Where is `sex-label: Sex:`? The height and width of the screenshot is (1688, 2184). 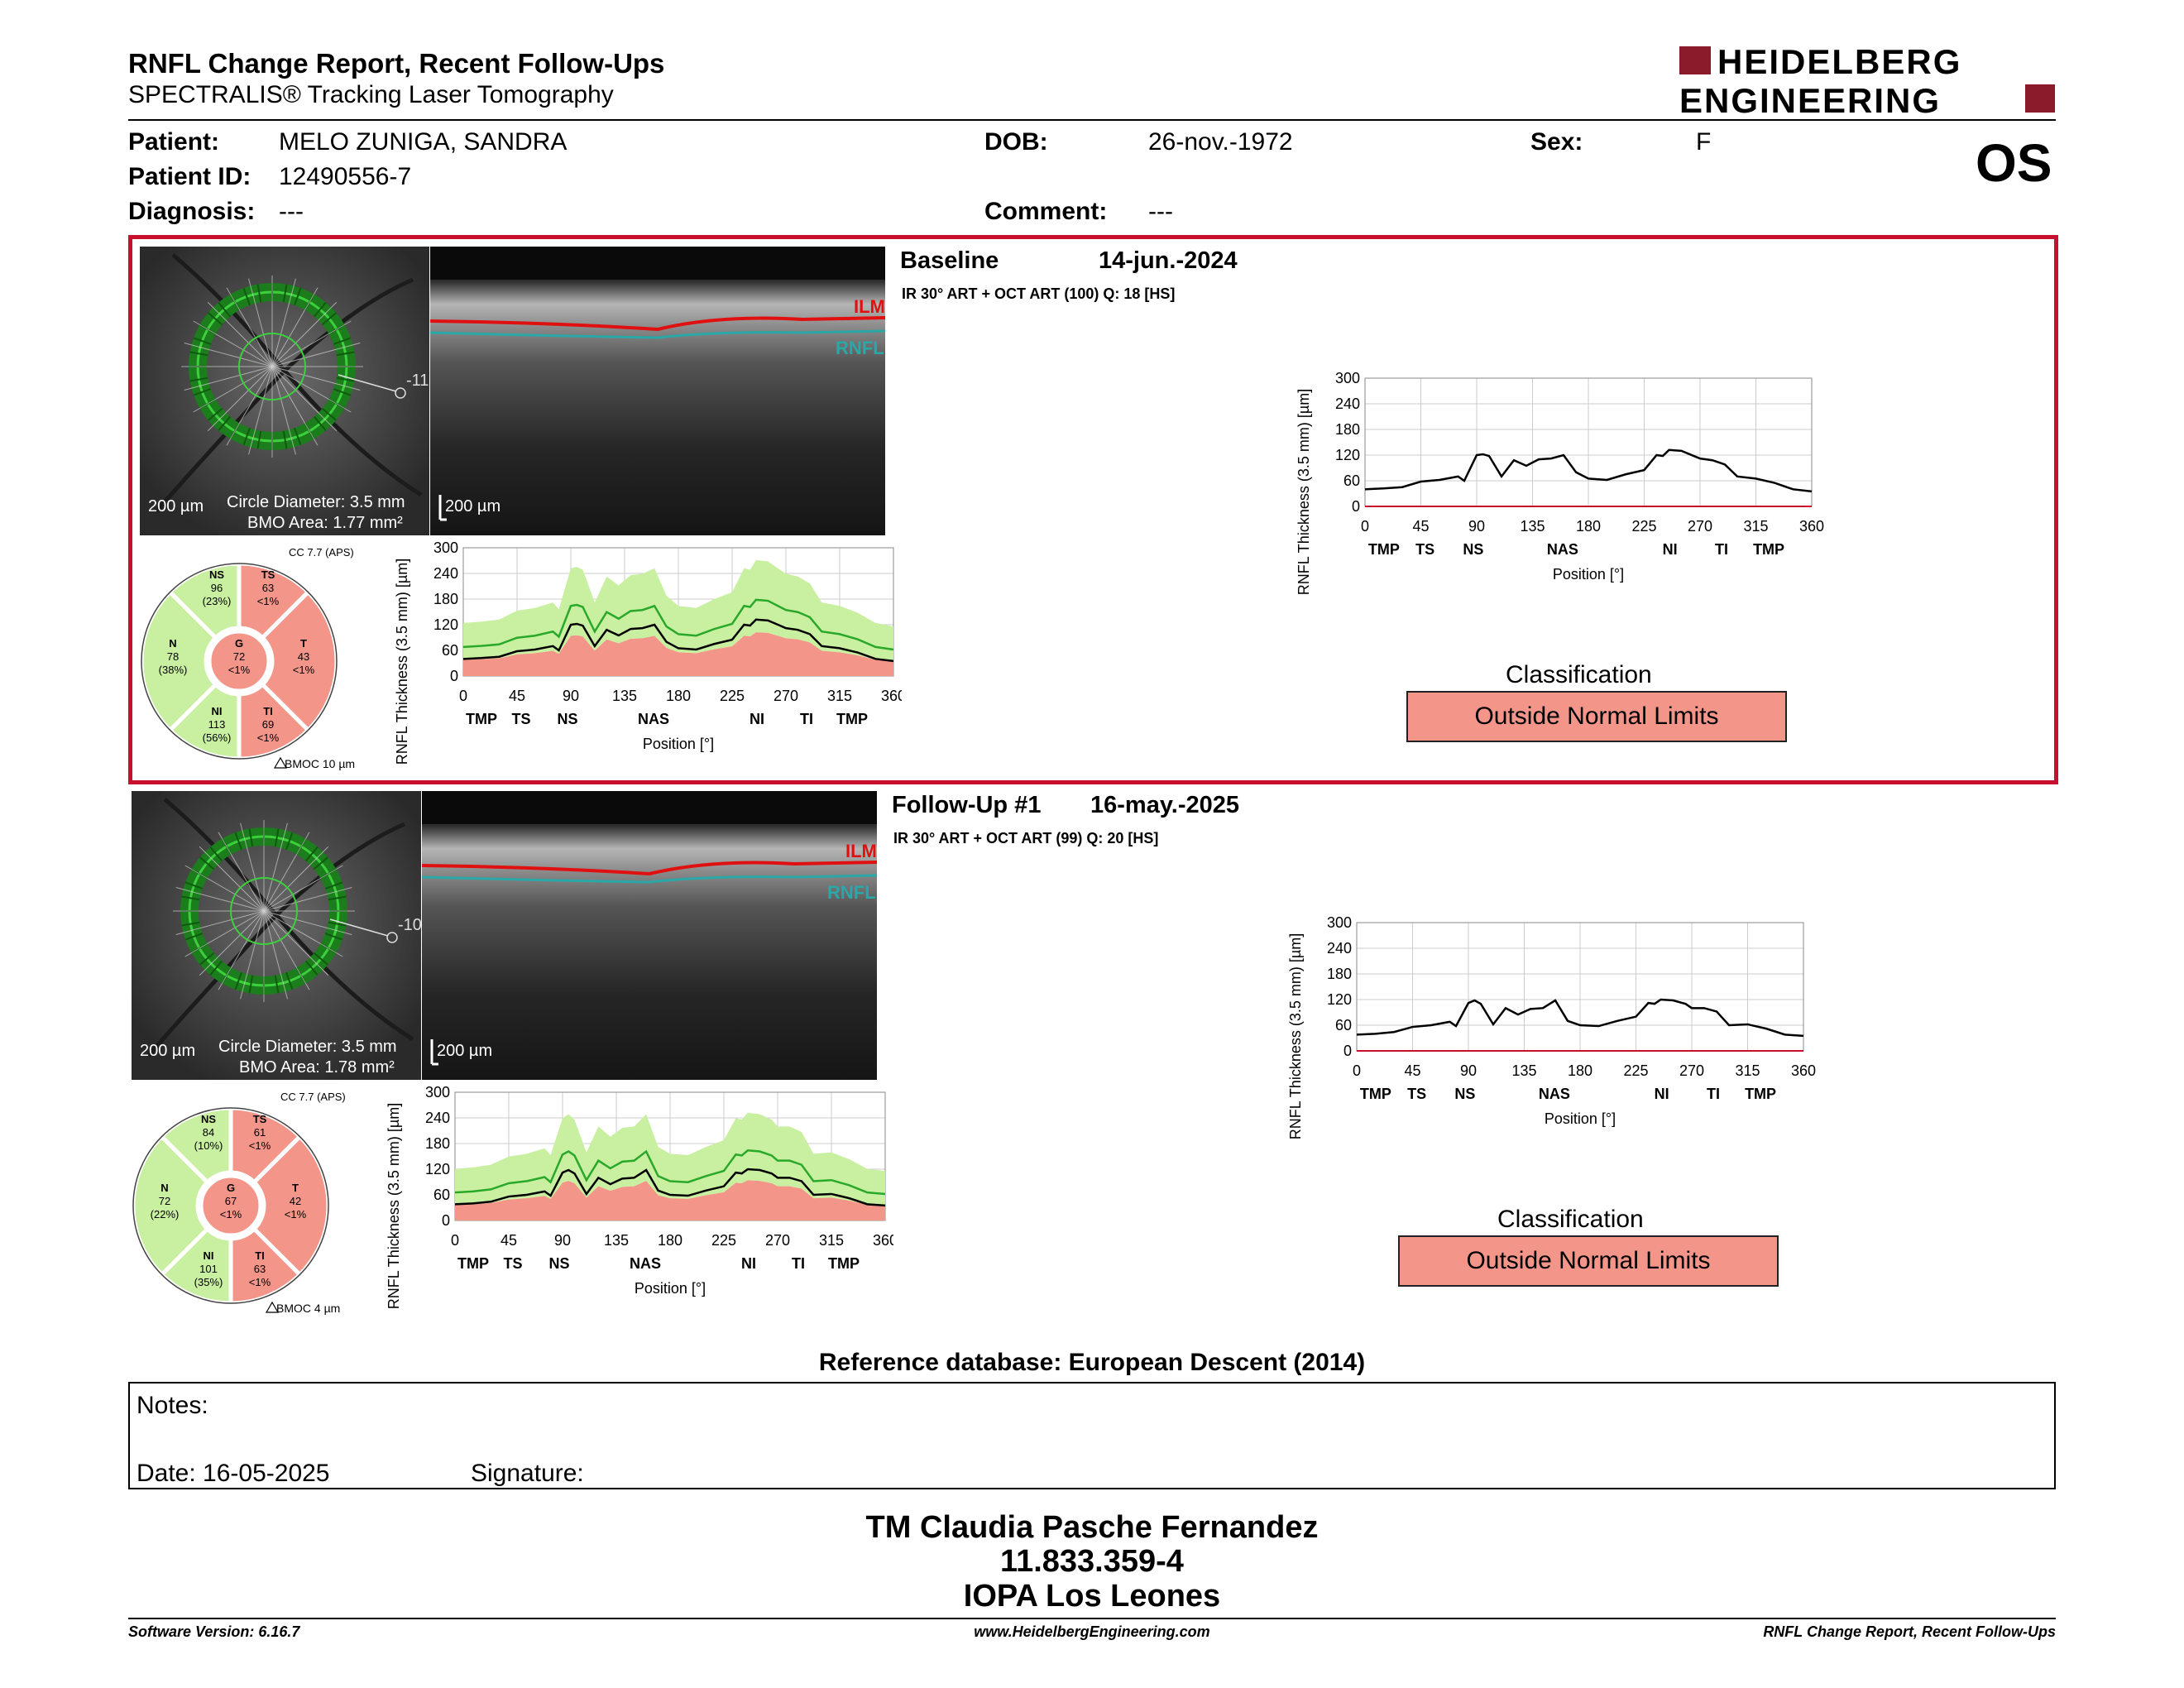 sex-label: Sex: is located at coordinates (1556, 142).